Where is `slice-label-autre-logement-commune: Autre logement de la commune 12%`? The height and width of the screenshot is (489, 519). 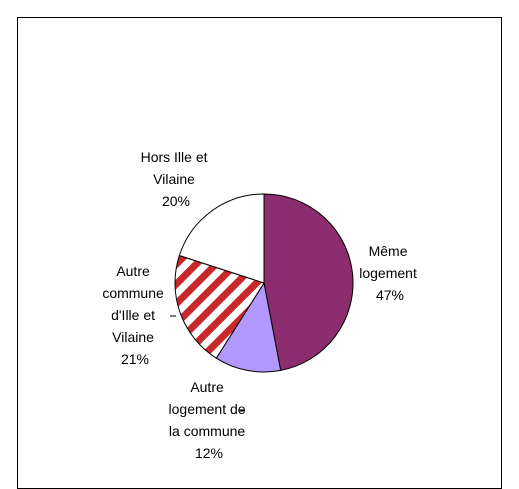
slice-label-autre-logement-commune: Autre logement de la commune 12% is located at coordinates (209, 420).